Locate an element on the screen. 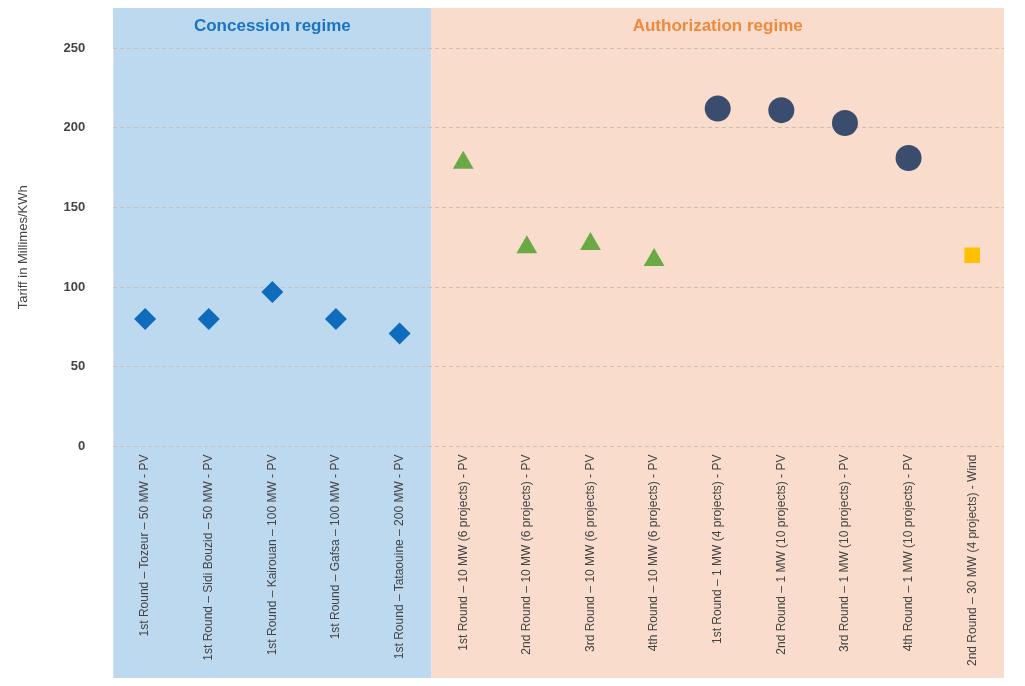 Image resolution: width=1025 pixels, height=686 pixels. y-tick-label: 50 is located at coordinates (78, 366).